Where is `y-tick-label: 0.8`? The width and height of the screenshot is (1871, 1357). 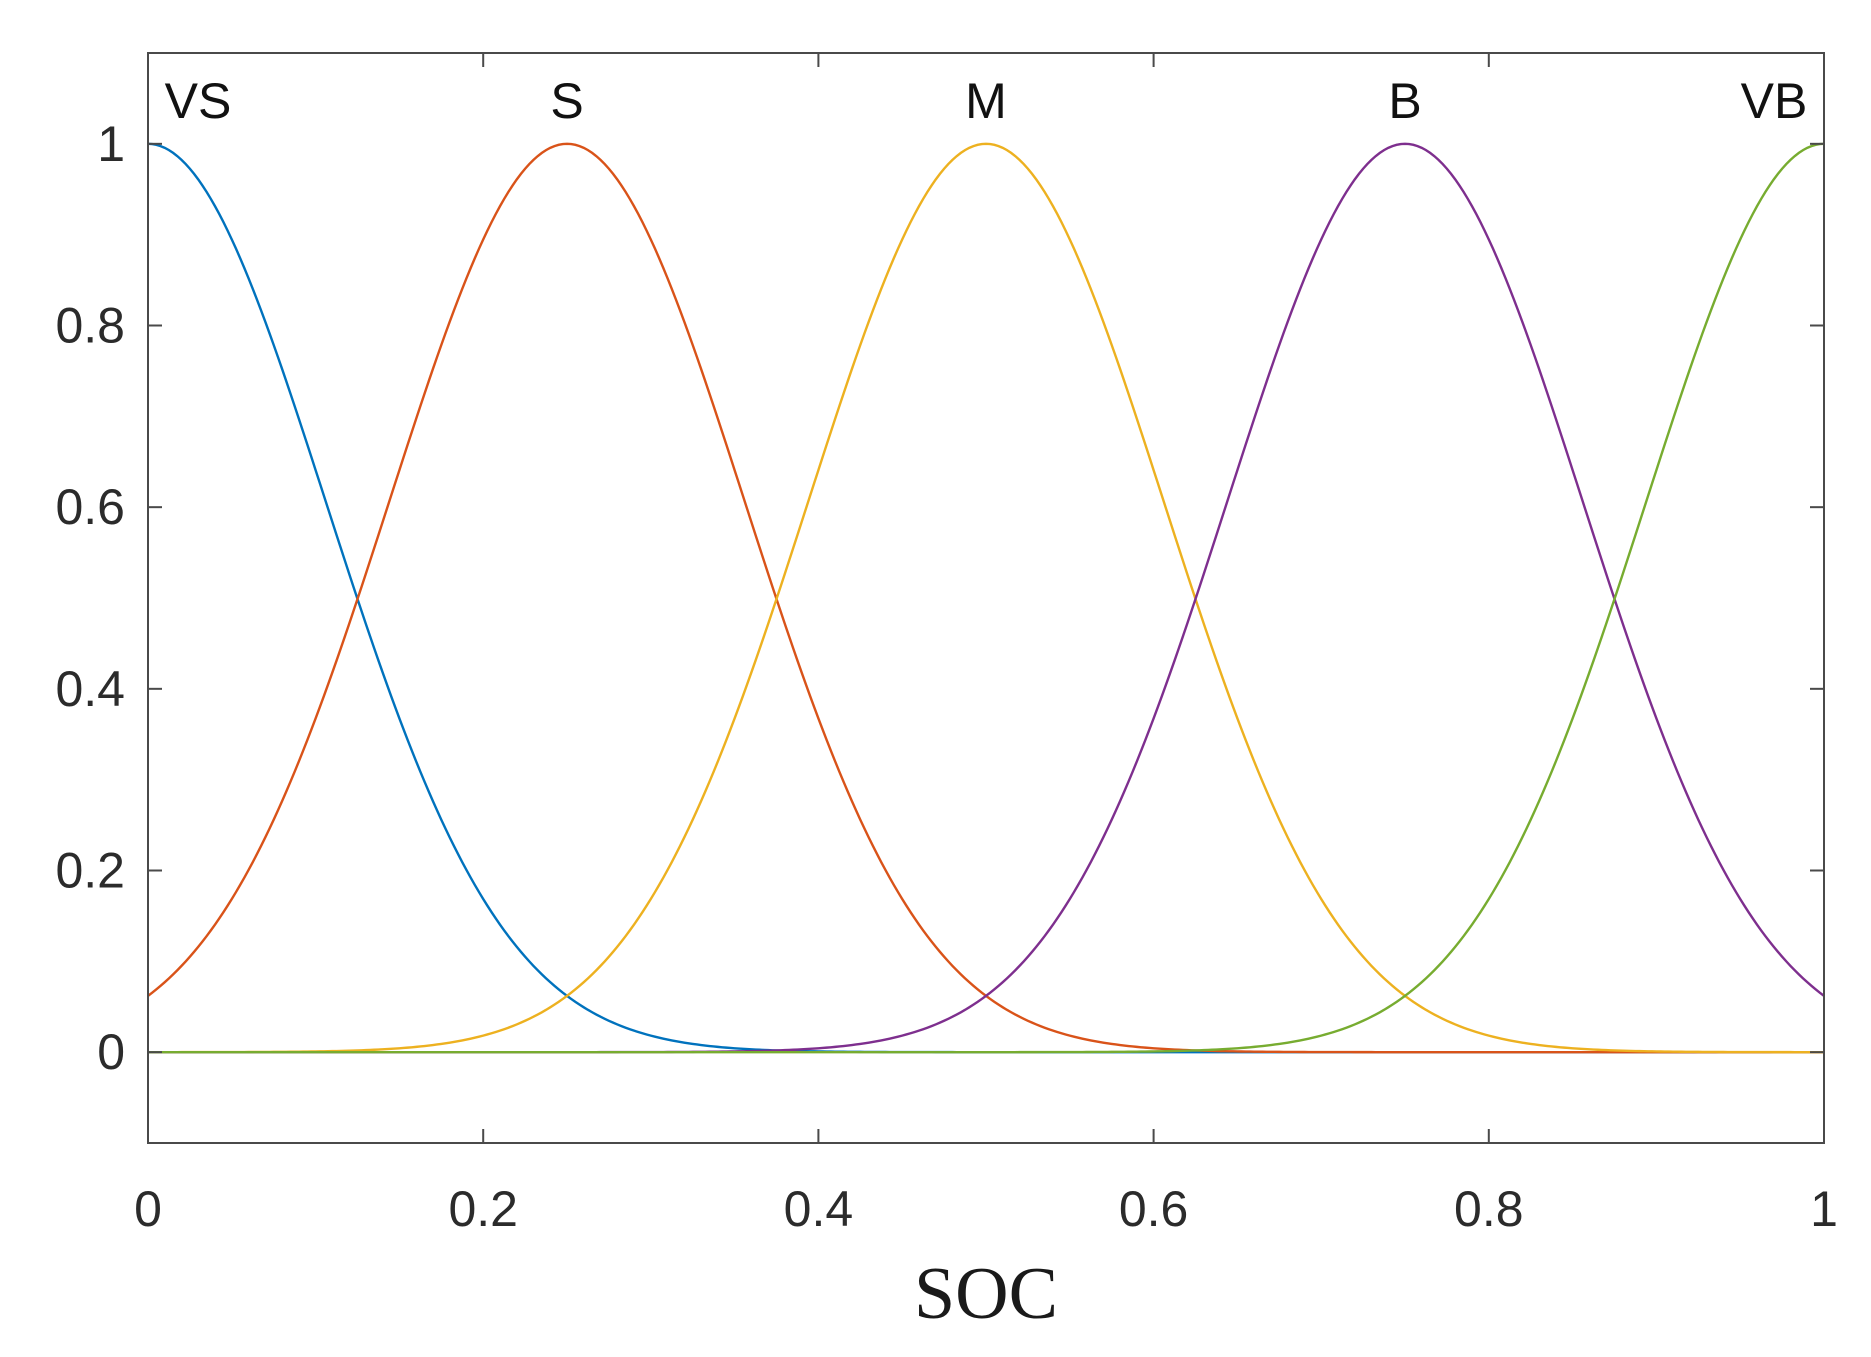 y-tick-label: 0.8 is located at coordinates (90, 326).